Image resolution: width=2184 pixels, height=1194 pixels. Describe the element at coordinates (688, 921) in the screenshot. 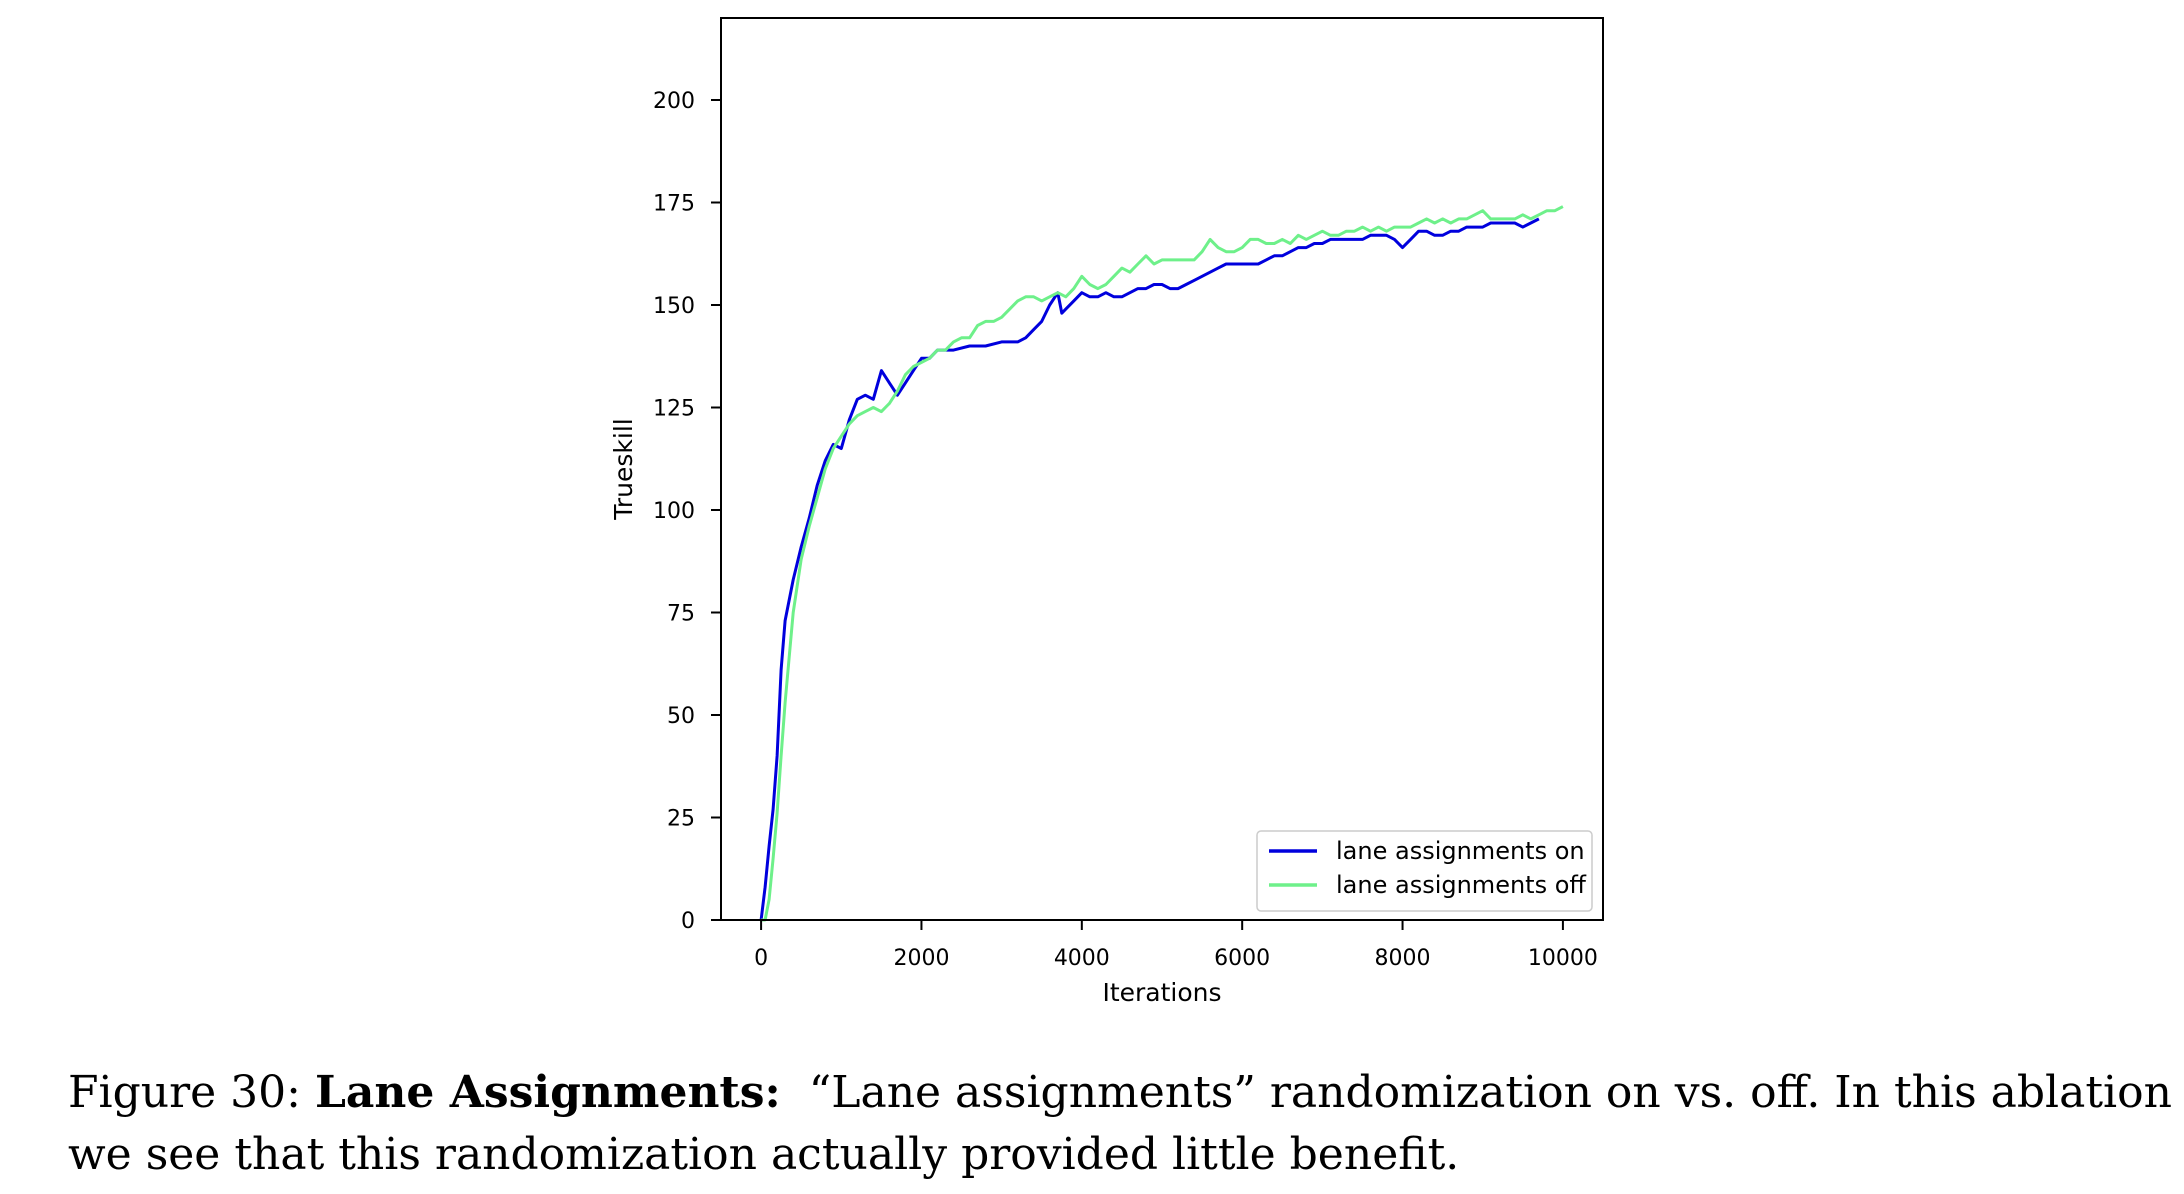

I see `y-tick-label: 0` at that location.